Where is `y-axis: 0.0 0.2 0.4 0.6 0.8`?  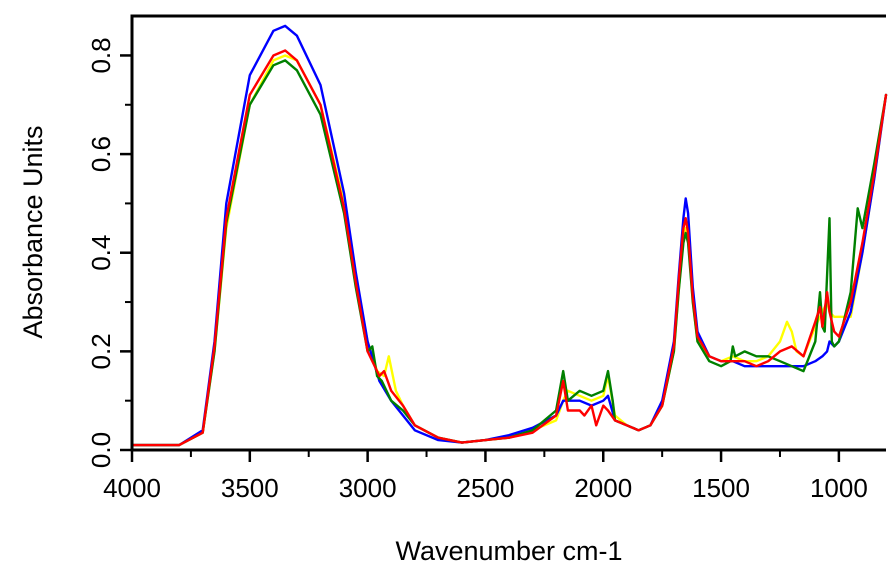
y-axis: 0.0 0.2 0.4 0.6 0.8 is located at coordinates (110, 241).